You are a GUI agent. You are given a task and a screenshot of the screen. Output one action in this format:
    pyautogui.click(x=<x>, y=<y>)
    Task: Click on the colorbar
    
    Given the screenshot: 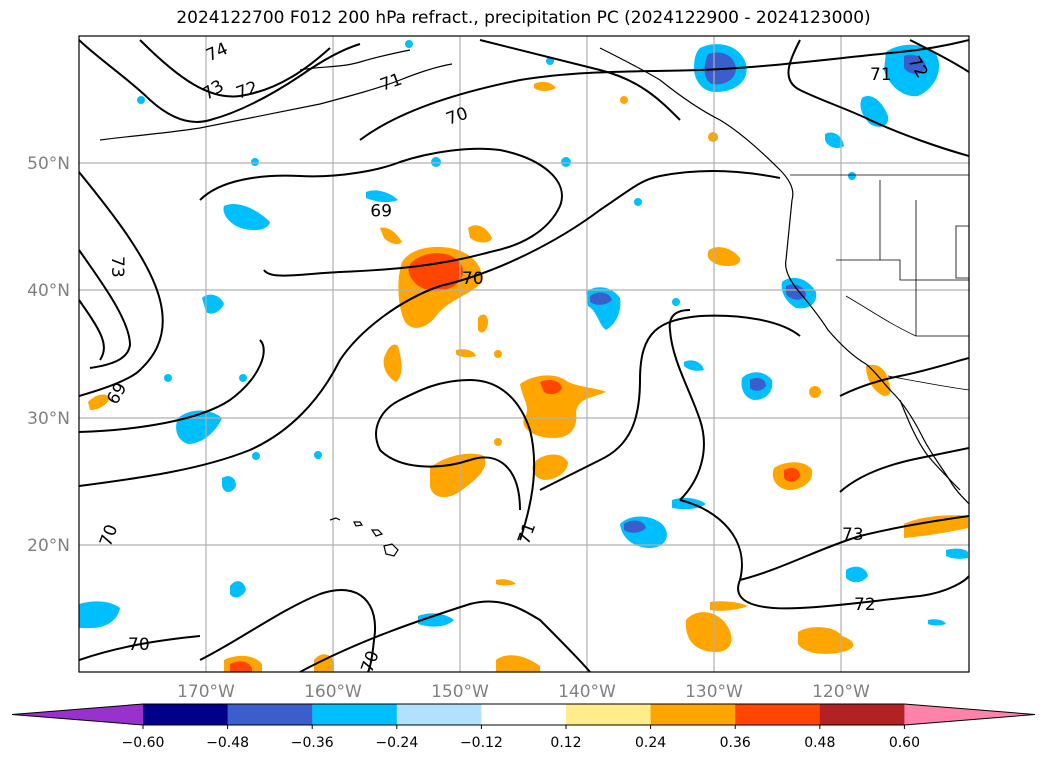 What is the action you would take?
    pyautogui.click(x=523, y=714)
    